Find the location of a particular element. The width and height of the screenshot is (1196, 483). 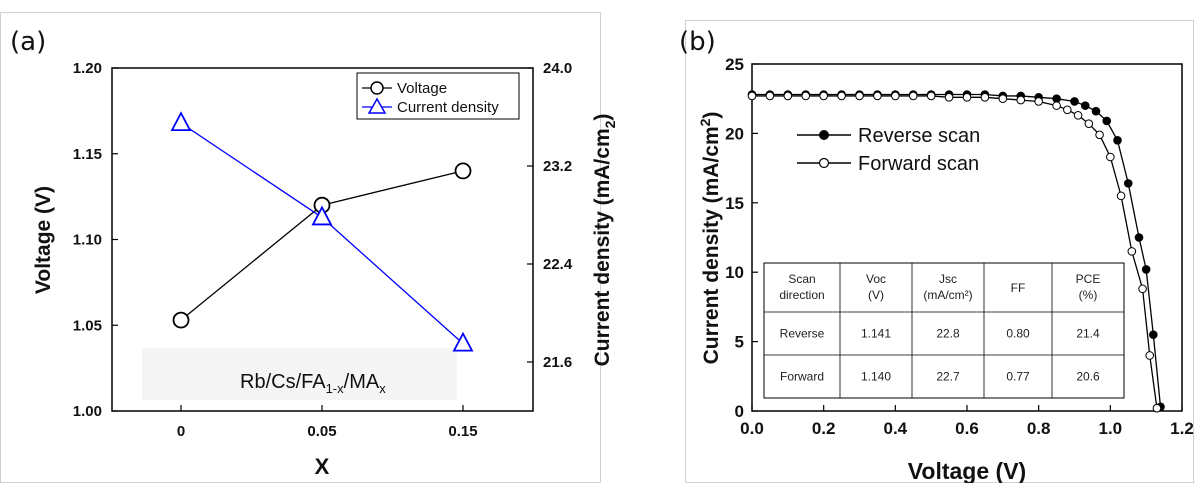

table-cell: 1.141 is located at coordinates (876, 334).